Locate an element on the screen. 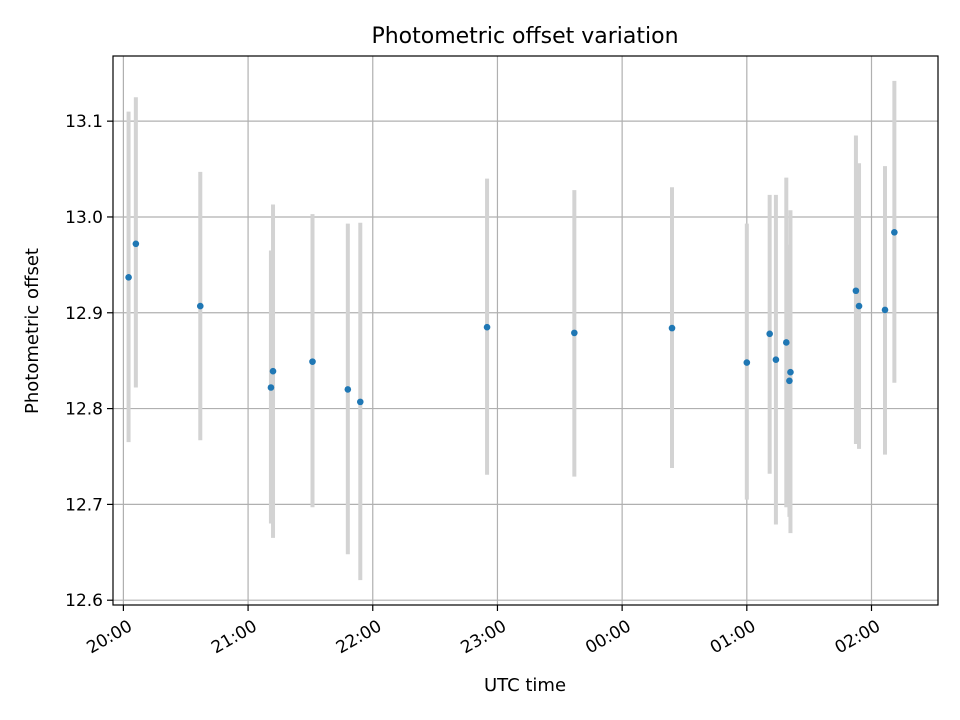 This screenshot has width=960, height=720. y-tick-label: 13.0 is located at coordinates (84, 218).